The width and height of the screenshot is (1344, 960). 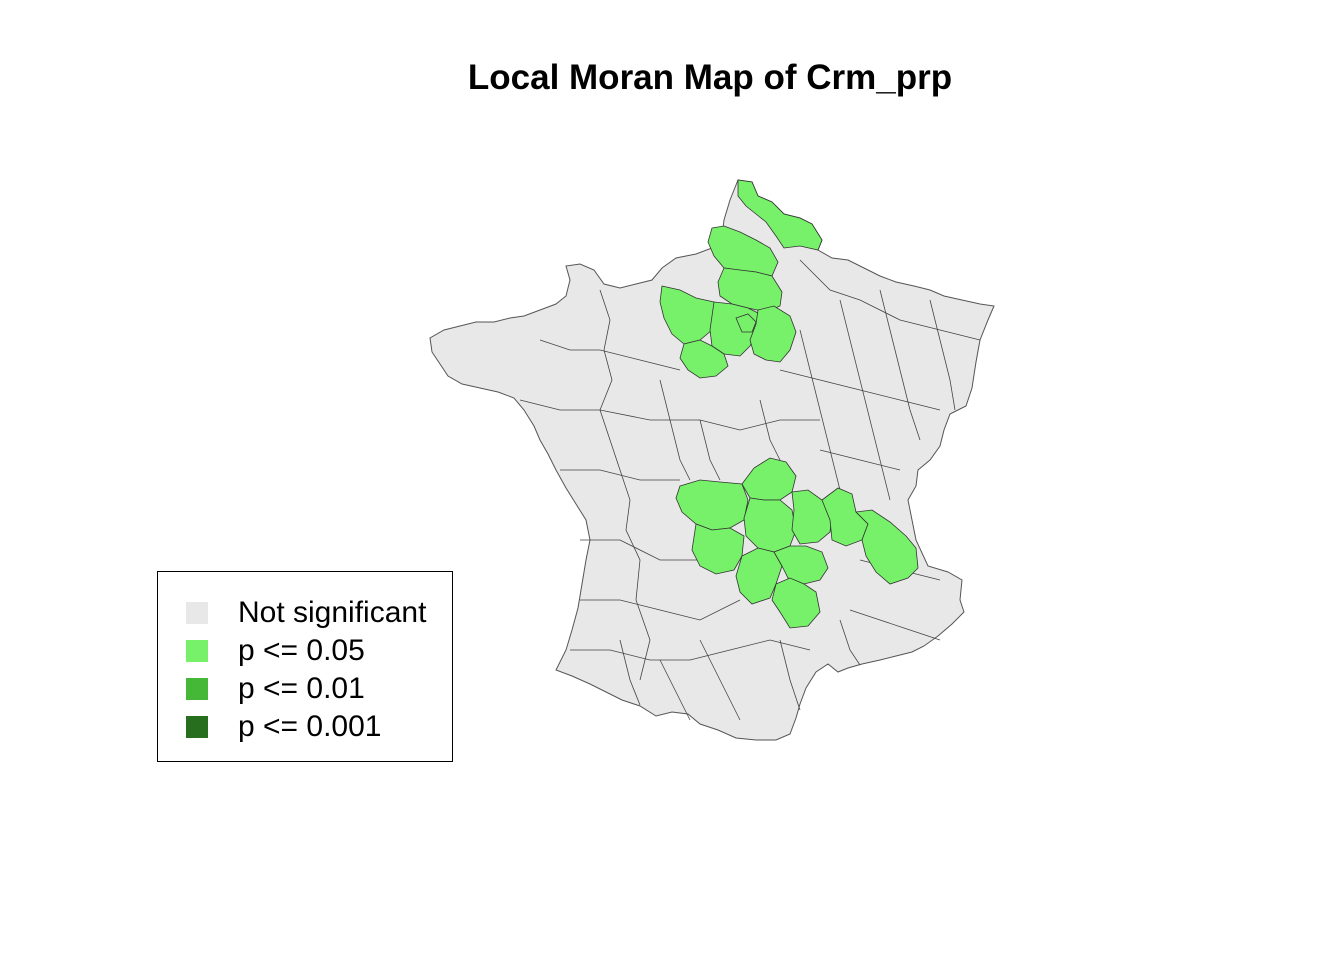 I want to click on map-title: Local Moran Map of Crm_prp, so click(x=710, y=77).